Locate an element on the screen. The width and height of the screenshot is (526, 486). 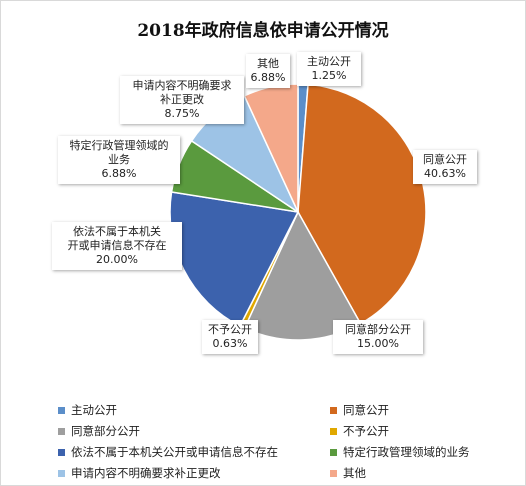
data-label: 不予公开 0.63% is located at coordinates (230, 337).